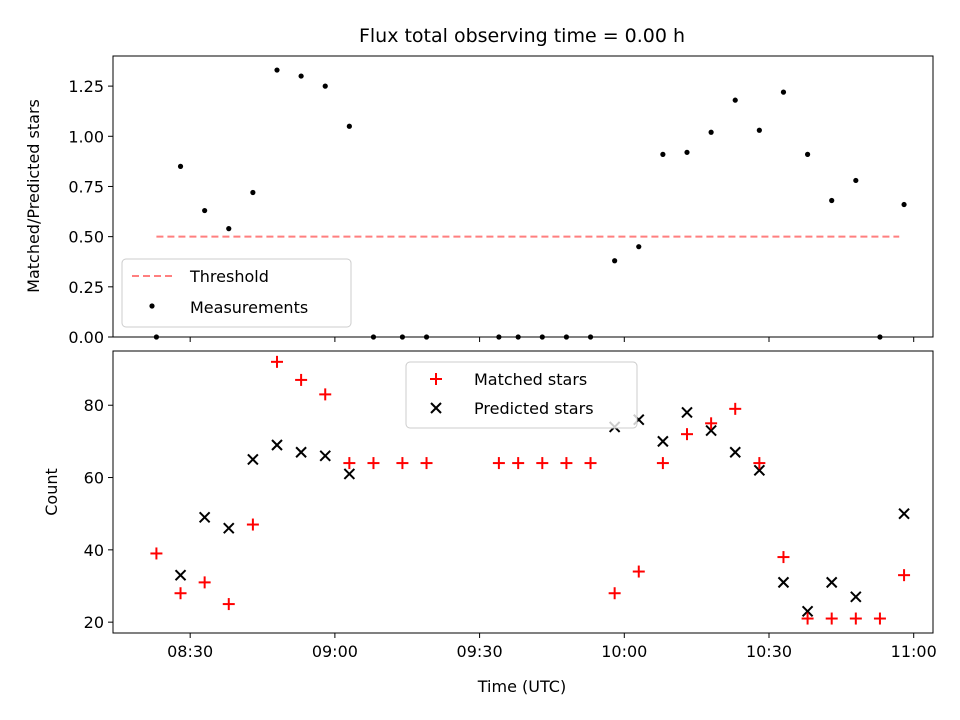  What do you see at coordinates (522, 36) in the screenshot?
I see `chart-title: Flux total observing time = 0.00 h` at bounding box center [522, 36].